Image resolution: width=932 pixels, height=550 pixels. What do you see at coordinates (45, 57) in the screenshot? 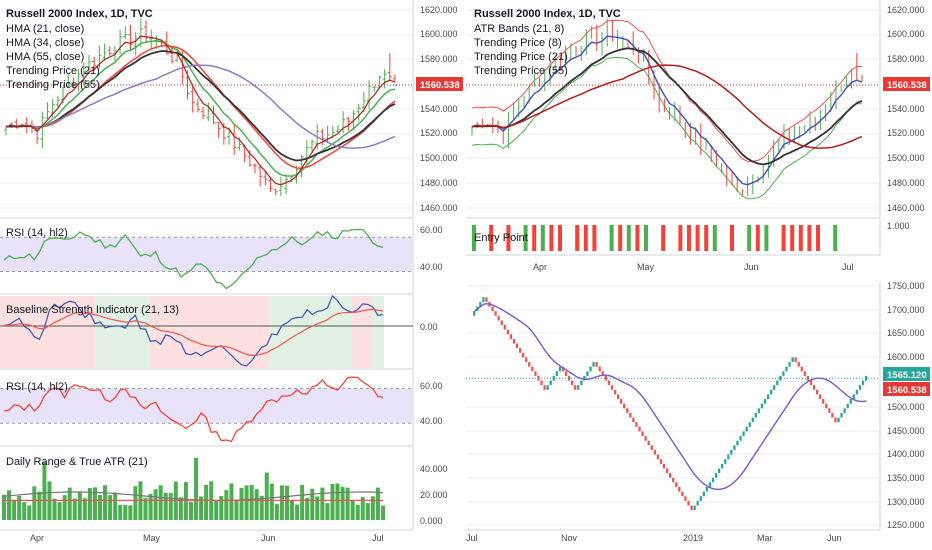
I see `left-legend-hma55: HMA (55, close)` at bounding box center [45, 57].